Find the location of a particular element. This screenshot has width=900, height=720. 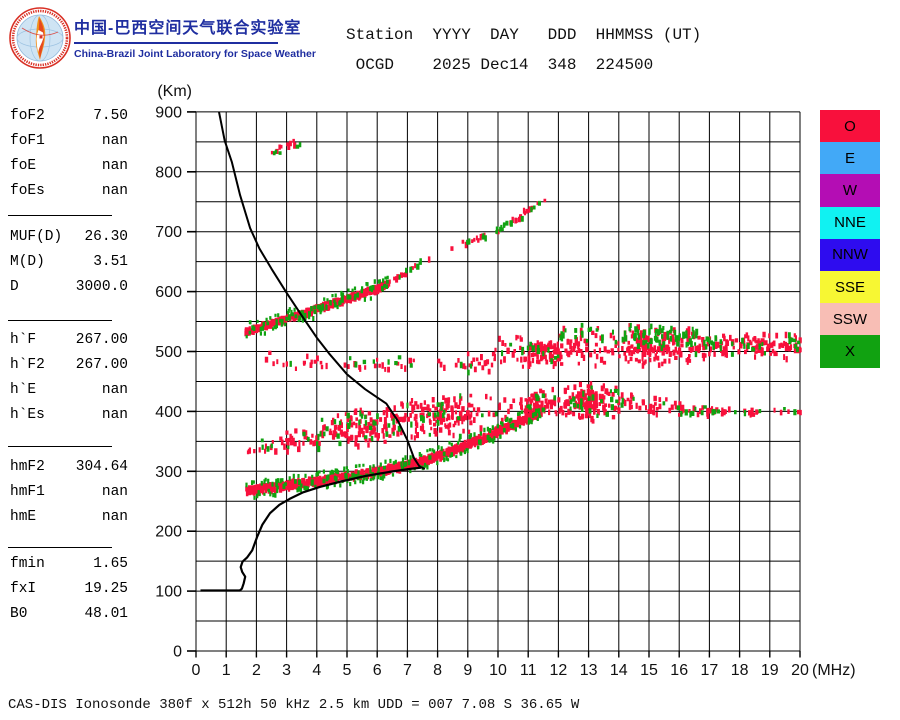

legend-item-SSE: SSE is located at coordinates (850, 287).